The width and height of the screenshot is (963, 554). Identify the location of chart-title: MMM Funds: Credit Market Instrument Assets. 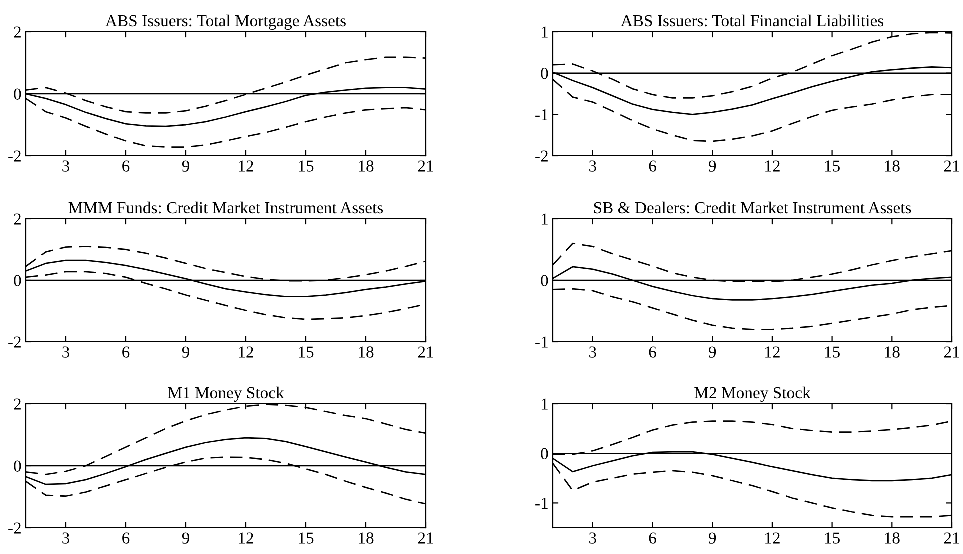
(226, 208).